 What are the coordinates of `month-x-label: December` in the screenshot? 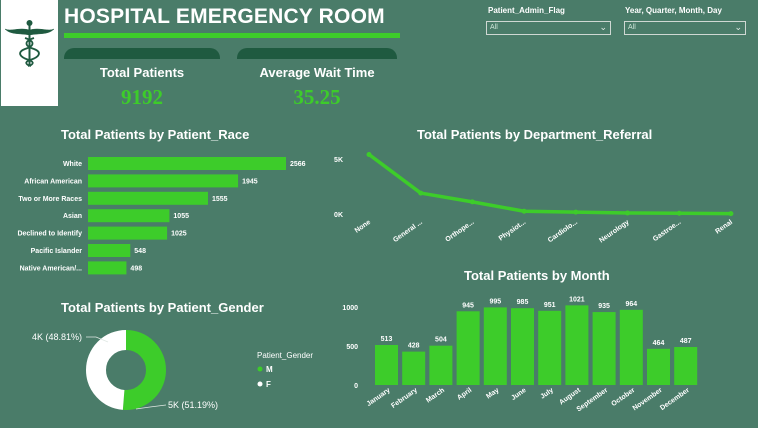 It's located at (675, 399).